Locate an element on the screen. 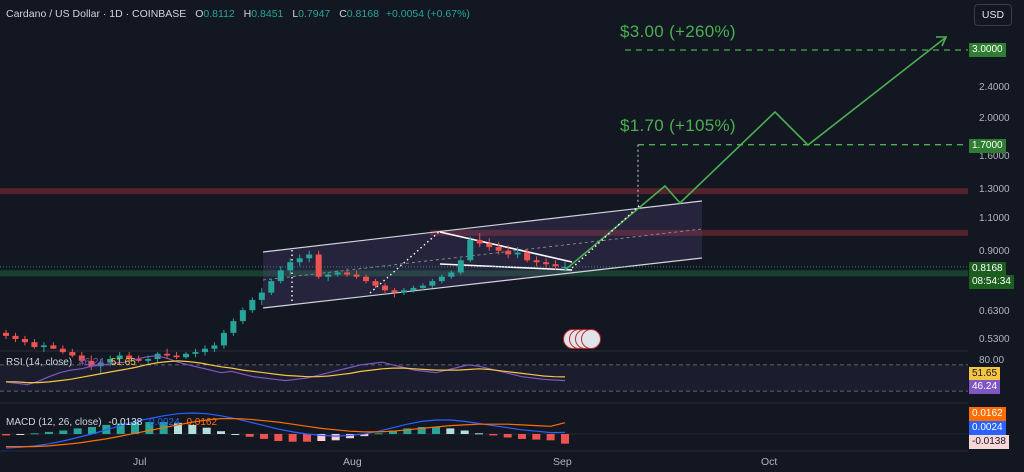  rsi-price-label: 46.24 is located at coordinates (985, 387).